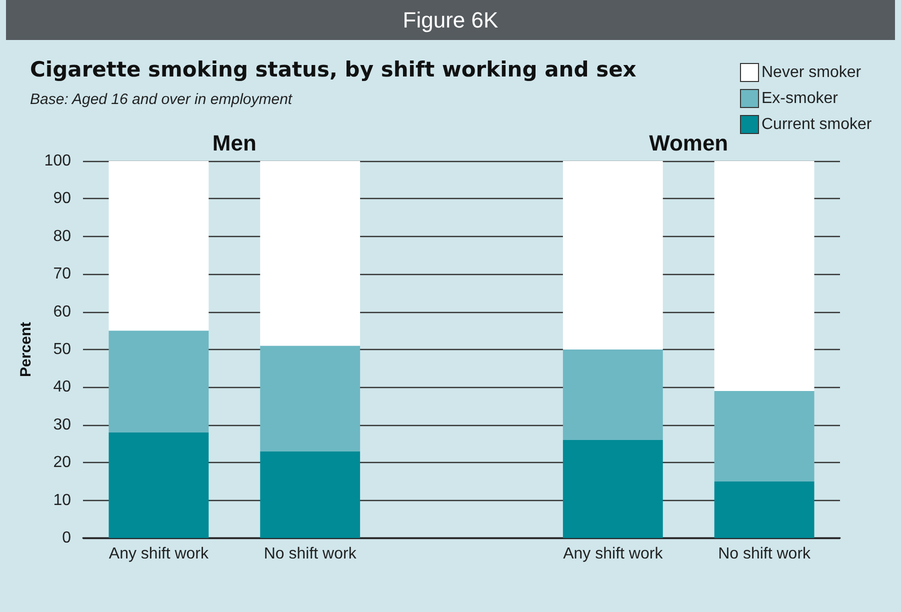  What do you see at coordinates (62, 199) in the screenshot?
I see `y-tick-label: 90` at bounding box center [62, 199].